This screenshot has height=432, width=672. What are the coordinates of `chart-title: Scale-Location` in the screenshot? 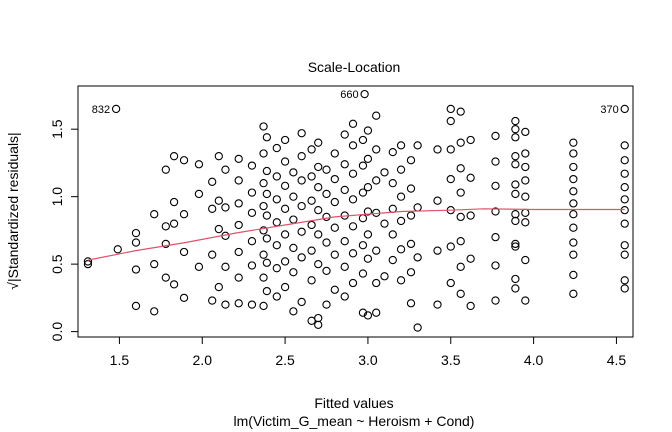 It's located at (354, 67).